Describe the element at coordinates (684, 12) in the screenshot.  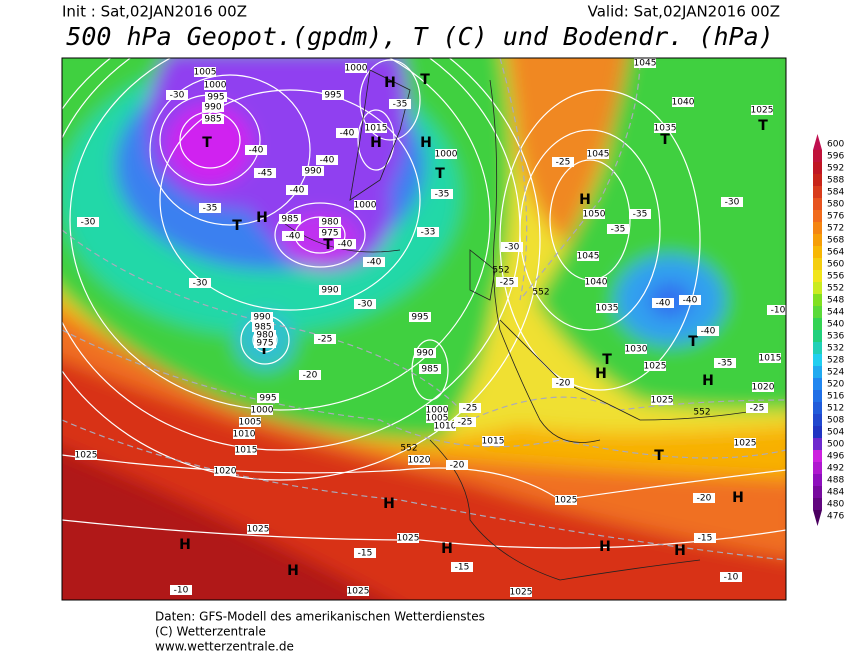
I see `valid-time: Valid: Sat,02JAN2016 00Z` at that location.